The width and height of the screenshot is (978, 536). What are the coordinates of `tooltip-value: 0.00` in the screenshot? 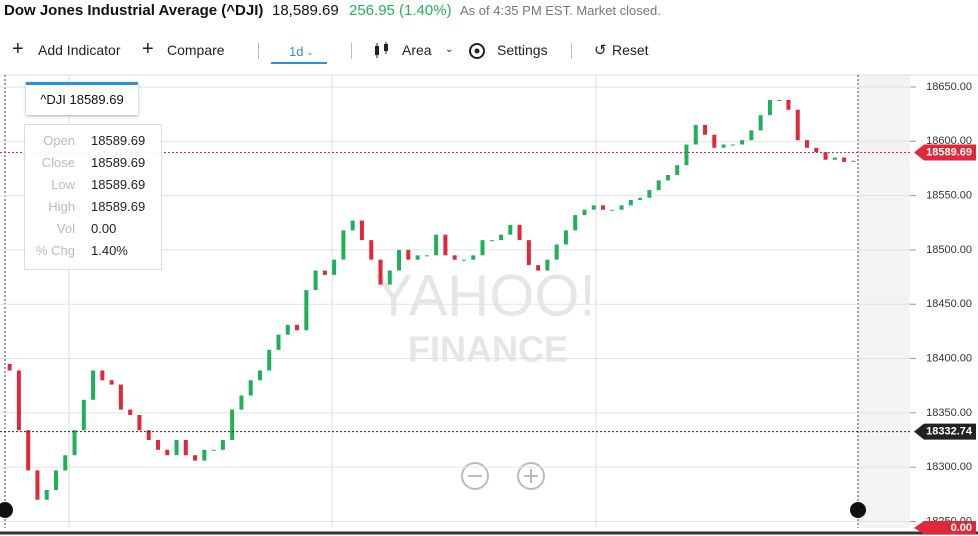 It's located at (104, 228).